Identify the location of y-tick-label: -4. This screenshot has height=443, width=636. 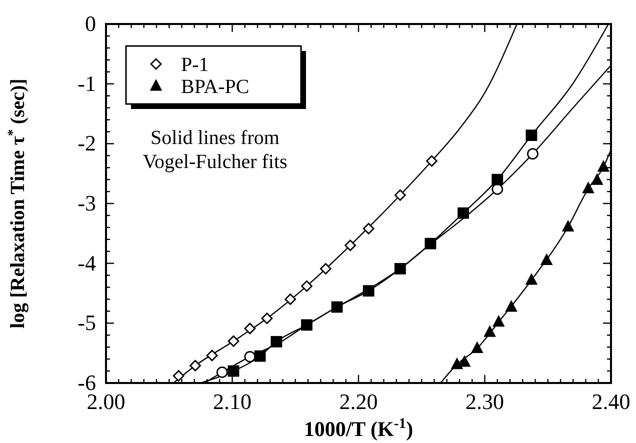
(87, 263).